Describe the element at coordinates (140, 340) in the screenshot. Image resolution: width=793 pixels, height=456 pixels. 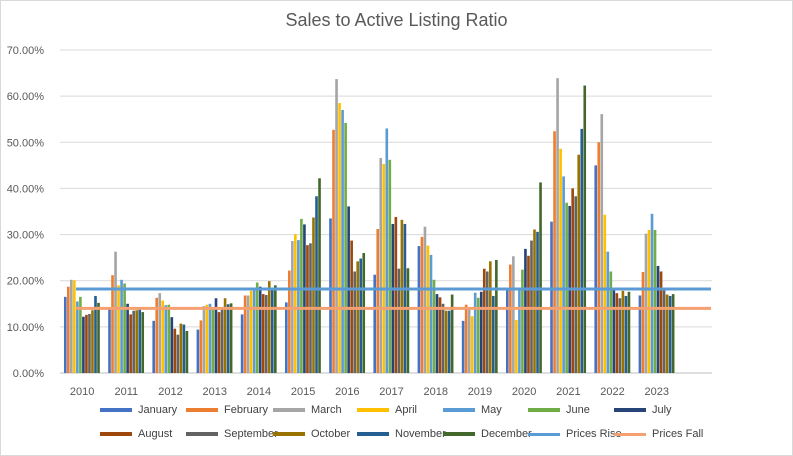
I see `bar-november-2011` at that location.